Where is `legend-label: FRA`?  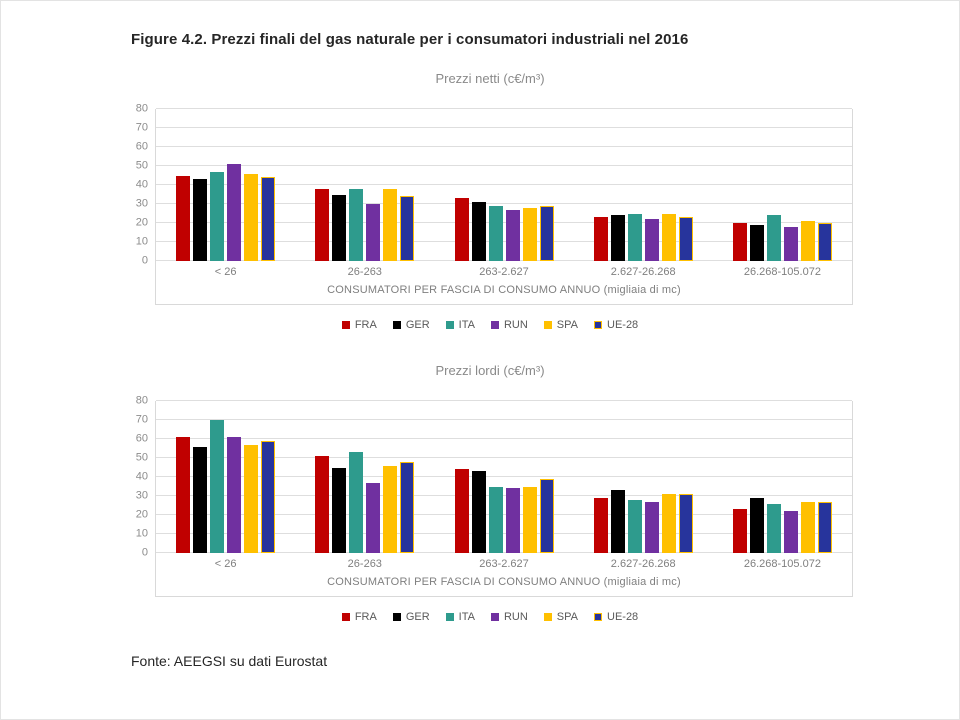
legend-label: FRA is located at coordinates (365, 617).